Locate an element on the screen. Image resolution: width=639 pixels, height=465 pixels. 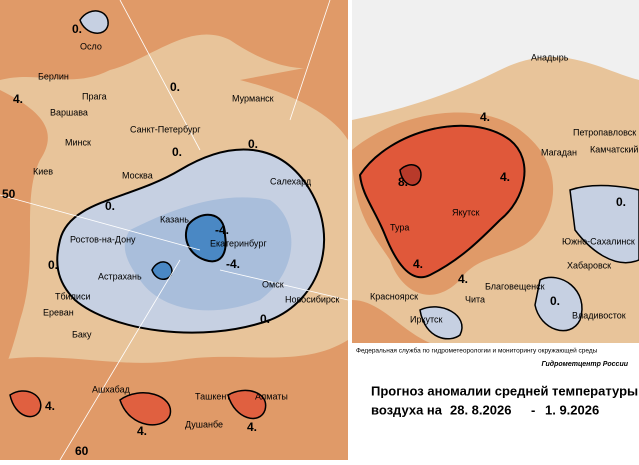
city-label: Чита is located at coordinates (475, 299).